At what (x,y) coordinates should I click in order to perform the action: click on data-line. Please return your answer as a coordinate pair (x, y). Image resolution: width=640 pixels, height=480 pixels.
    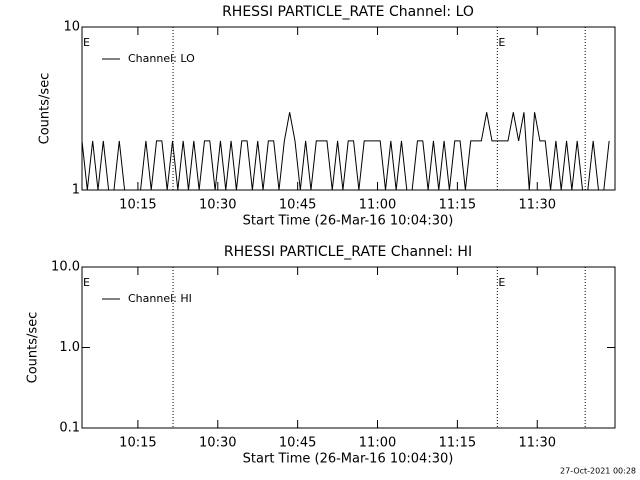
    Looking at the image, I should click on (345, 151).